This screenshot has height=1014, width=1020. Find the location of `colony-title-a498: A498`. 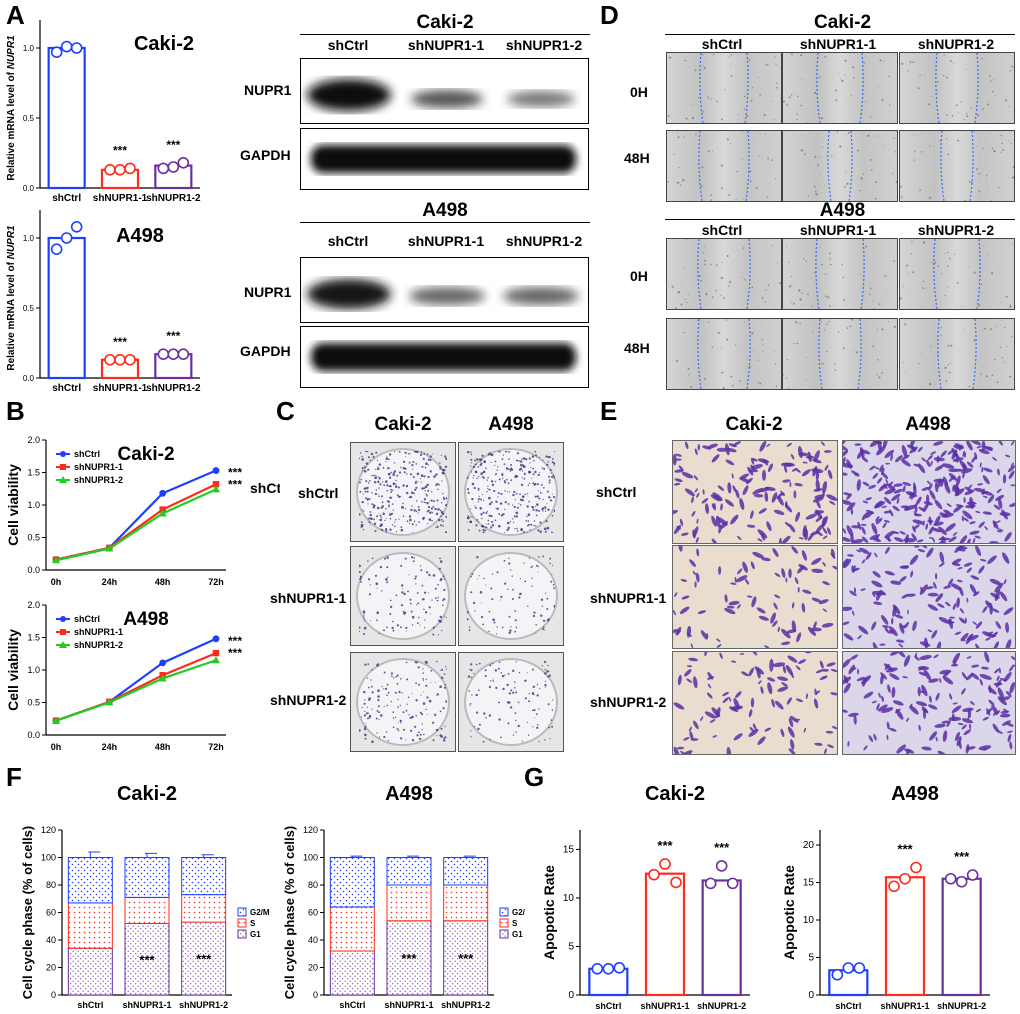

colony-title-a498: A498 is located at coordinates (511, 424).